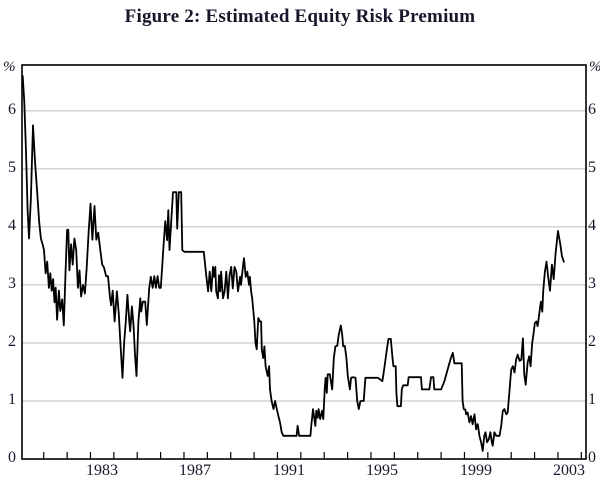 The image size is (600, 482). What do you see at coordinates (592, 399) in the screenshot?
I see `y-axis-label-right-1: 1` at bounding box center [592, 399].